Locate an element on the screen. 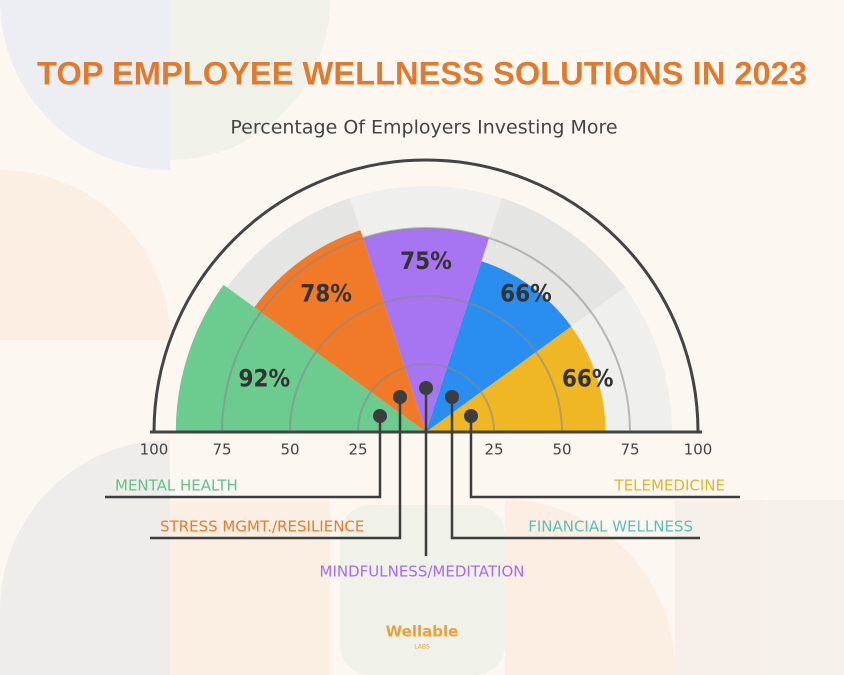 Image resolution: width=844 pixels, height=675 pixels. chart-title: TOP EMPLOYEE WELLNESS SOLUTIONS IN 2023 is located at coordinates (422, 73).